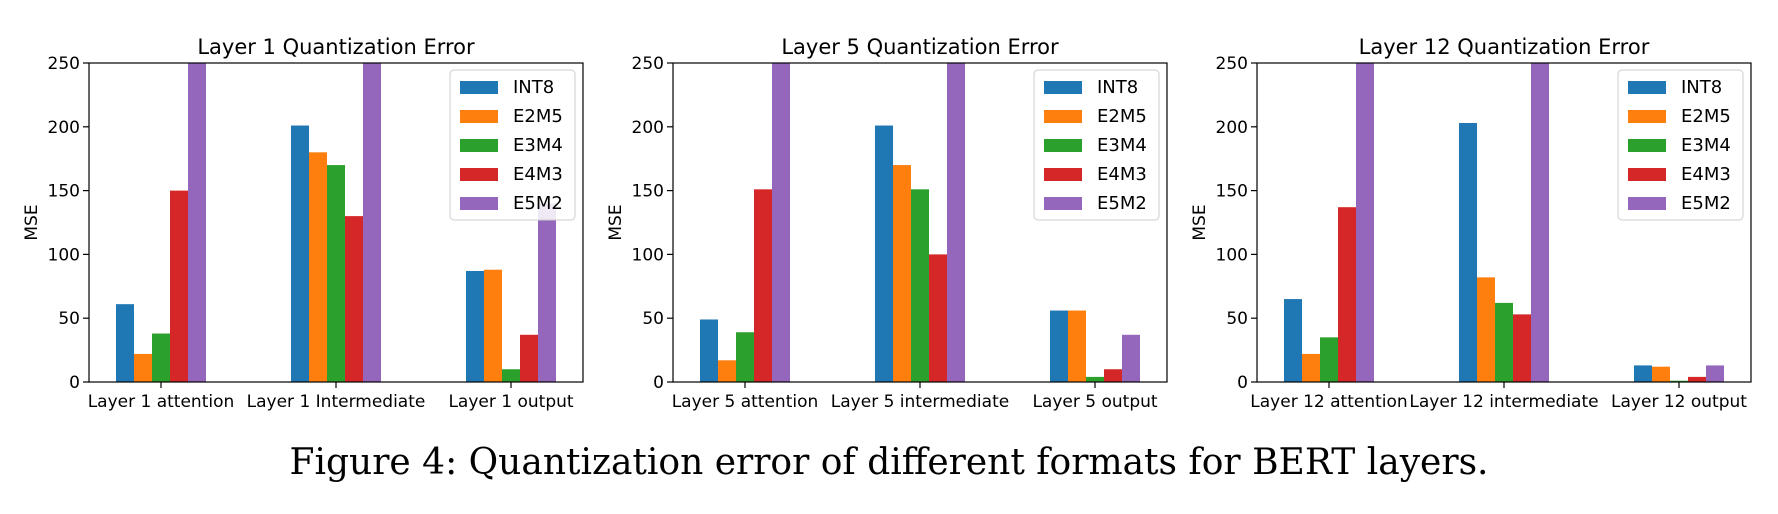 The width and height of the screenshot is (1778, 514). What do you see at coordinates (538, 116) in the screenshot?
I see `legend-label-e2m5: E2M5` at bounding box center [538, 116].